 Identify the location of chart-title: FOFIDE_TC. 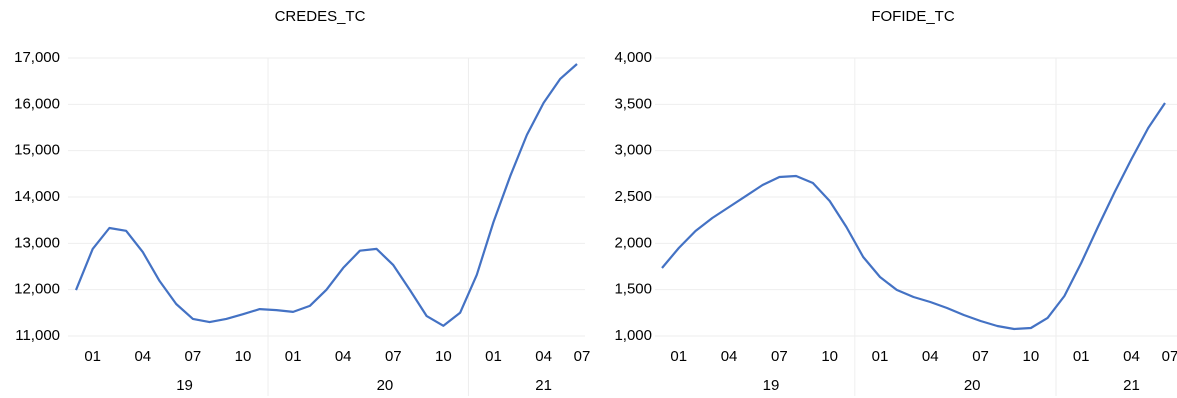
(913, 16).